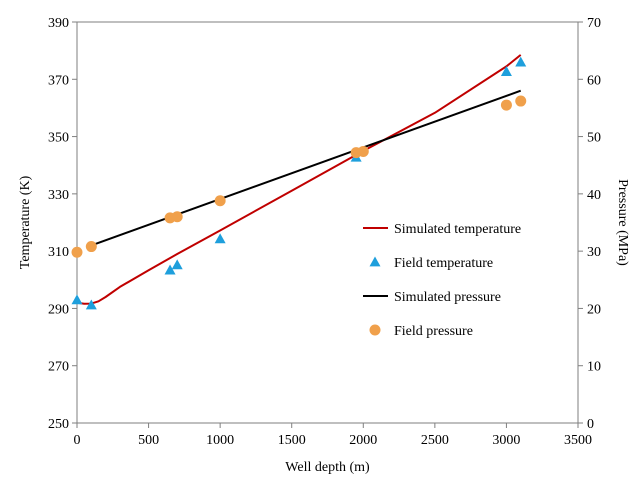 The height and width of the screenshot is (478, 631). I want to click on x-axis-title: Well depth (m), so click(327, 467).